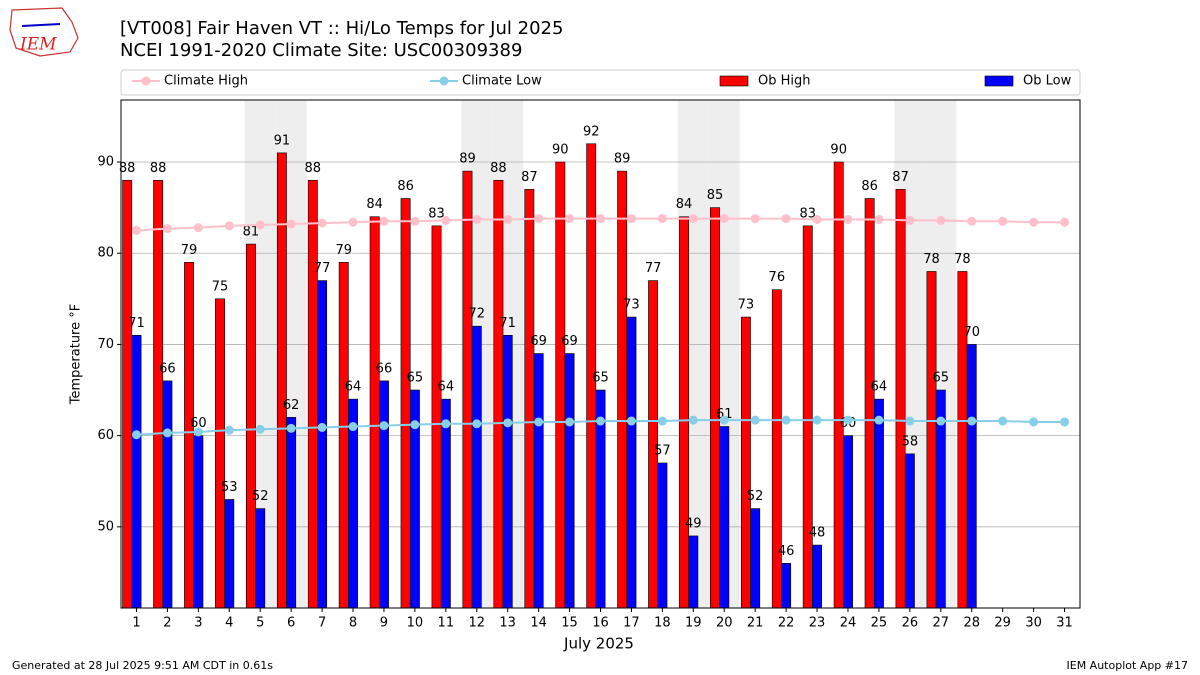 Image resolution: width=1200 pixels, height=675 pixels. I want to click on legend: Climate High Climate Low Ob High Ob Low, so click(602, 81).